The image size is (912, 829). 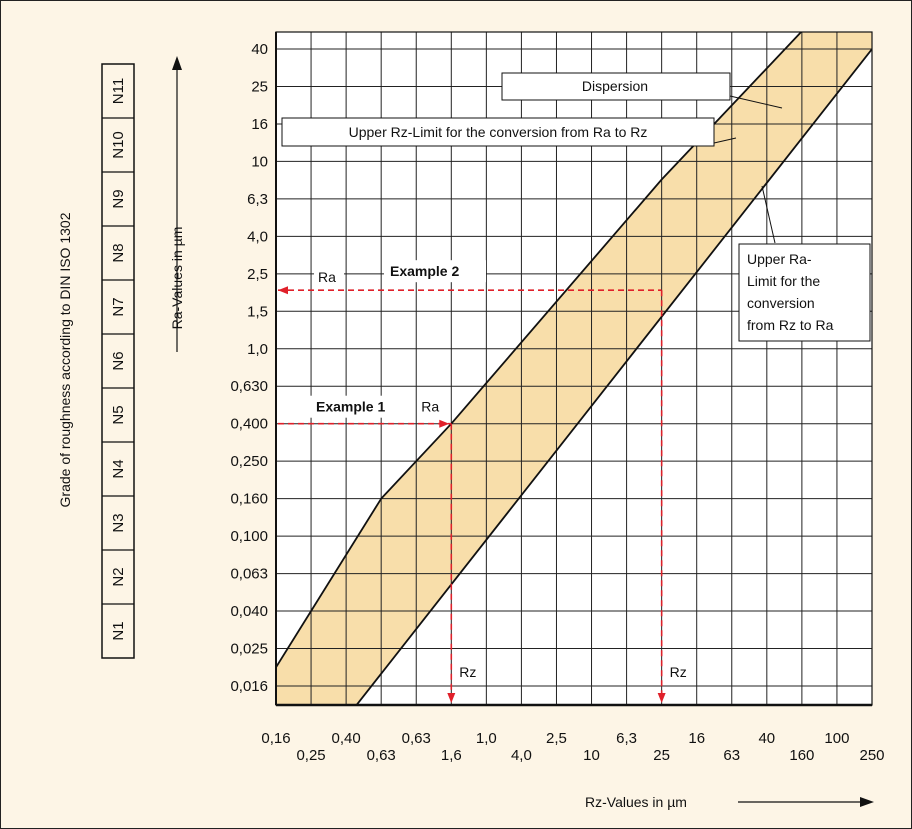 What do you see at coordinates (768, 214) in the screenshot?
I see `upper-ra-leader` at bounding box center [768, 214].